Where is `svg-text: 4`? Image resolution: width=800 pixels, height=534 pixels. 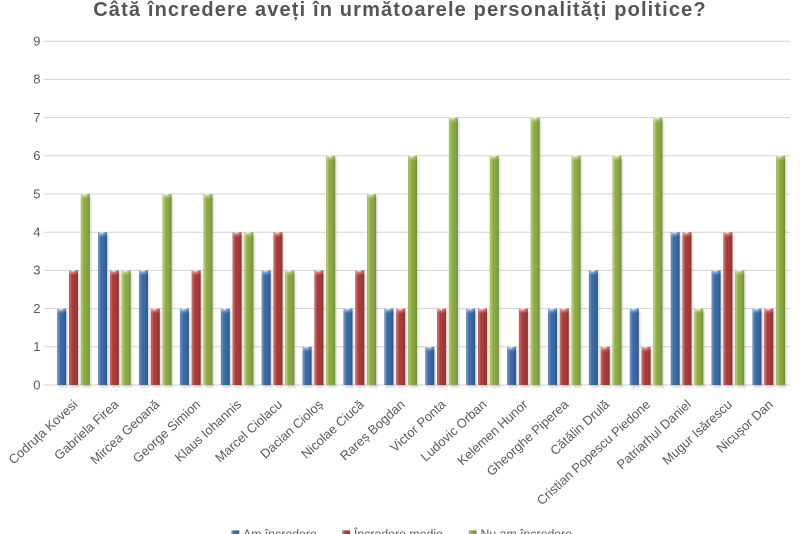 svg-text: 4 is located at coordinates (36, 232).